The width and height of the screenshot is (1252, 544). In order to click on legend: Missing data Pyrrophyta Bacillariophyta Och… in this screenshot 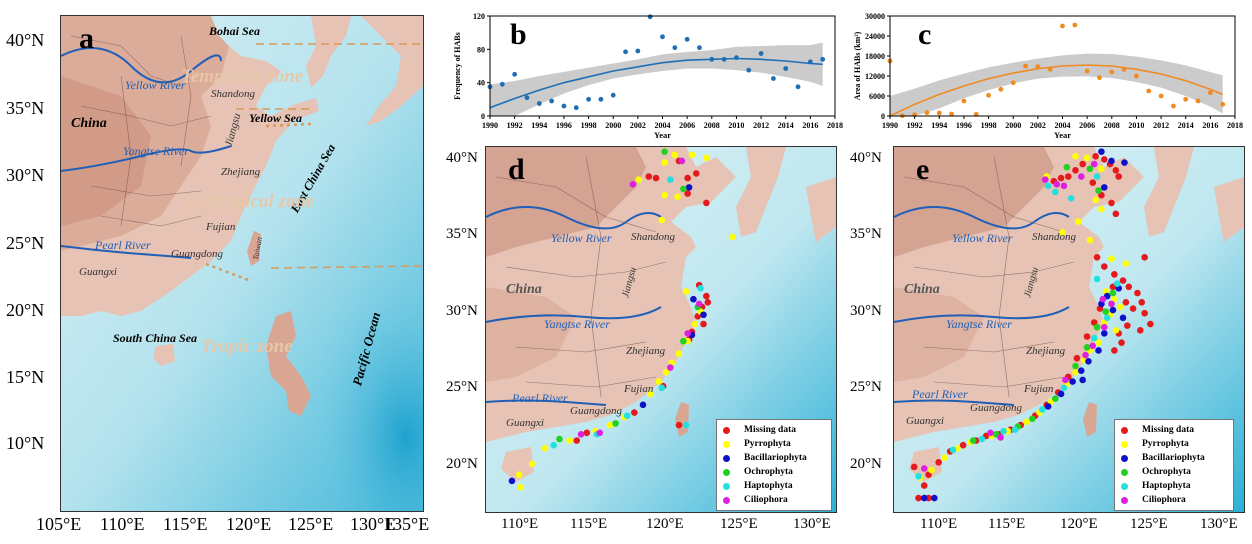, I will do `click(774, 465)`.